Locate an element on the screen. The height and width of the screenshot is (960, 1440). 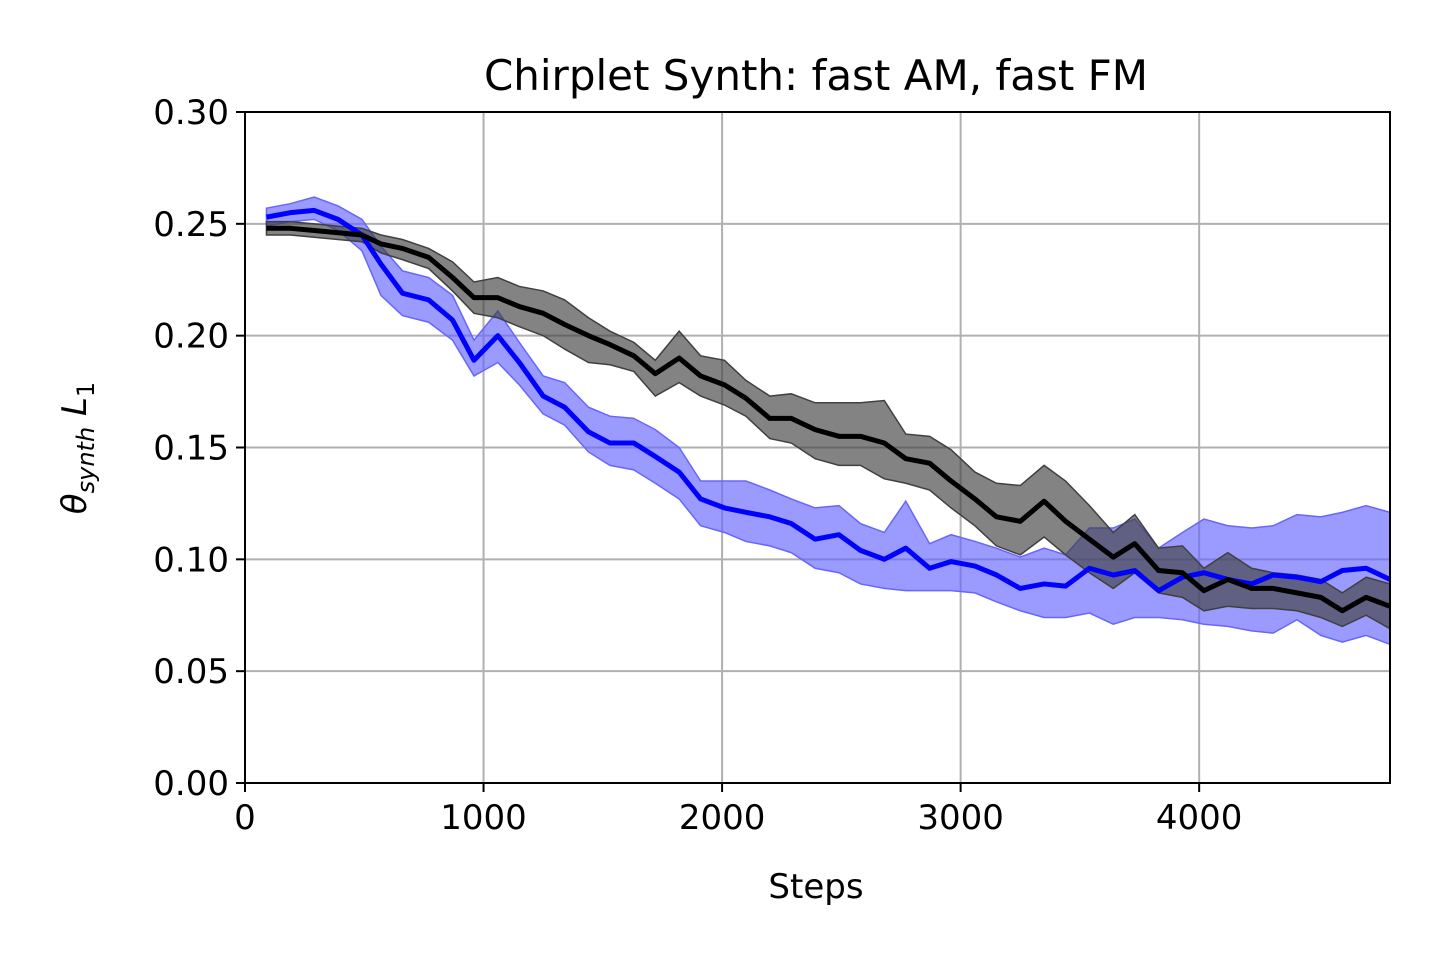
y-tick-label: 0.20 is located at coordinates (191, 337).